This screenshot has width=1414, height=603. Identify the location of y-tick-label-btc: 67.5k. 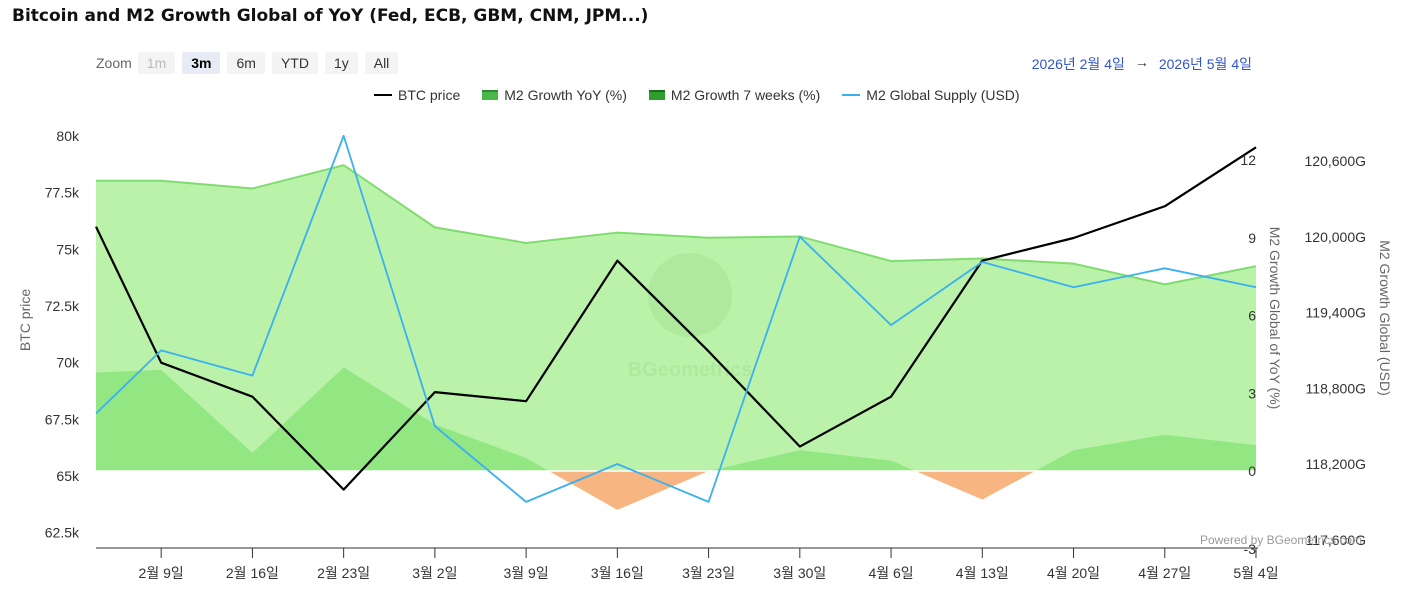
(62, 419).